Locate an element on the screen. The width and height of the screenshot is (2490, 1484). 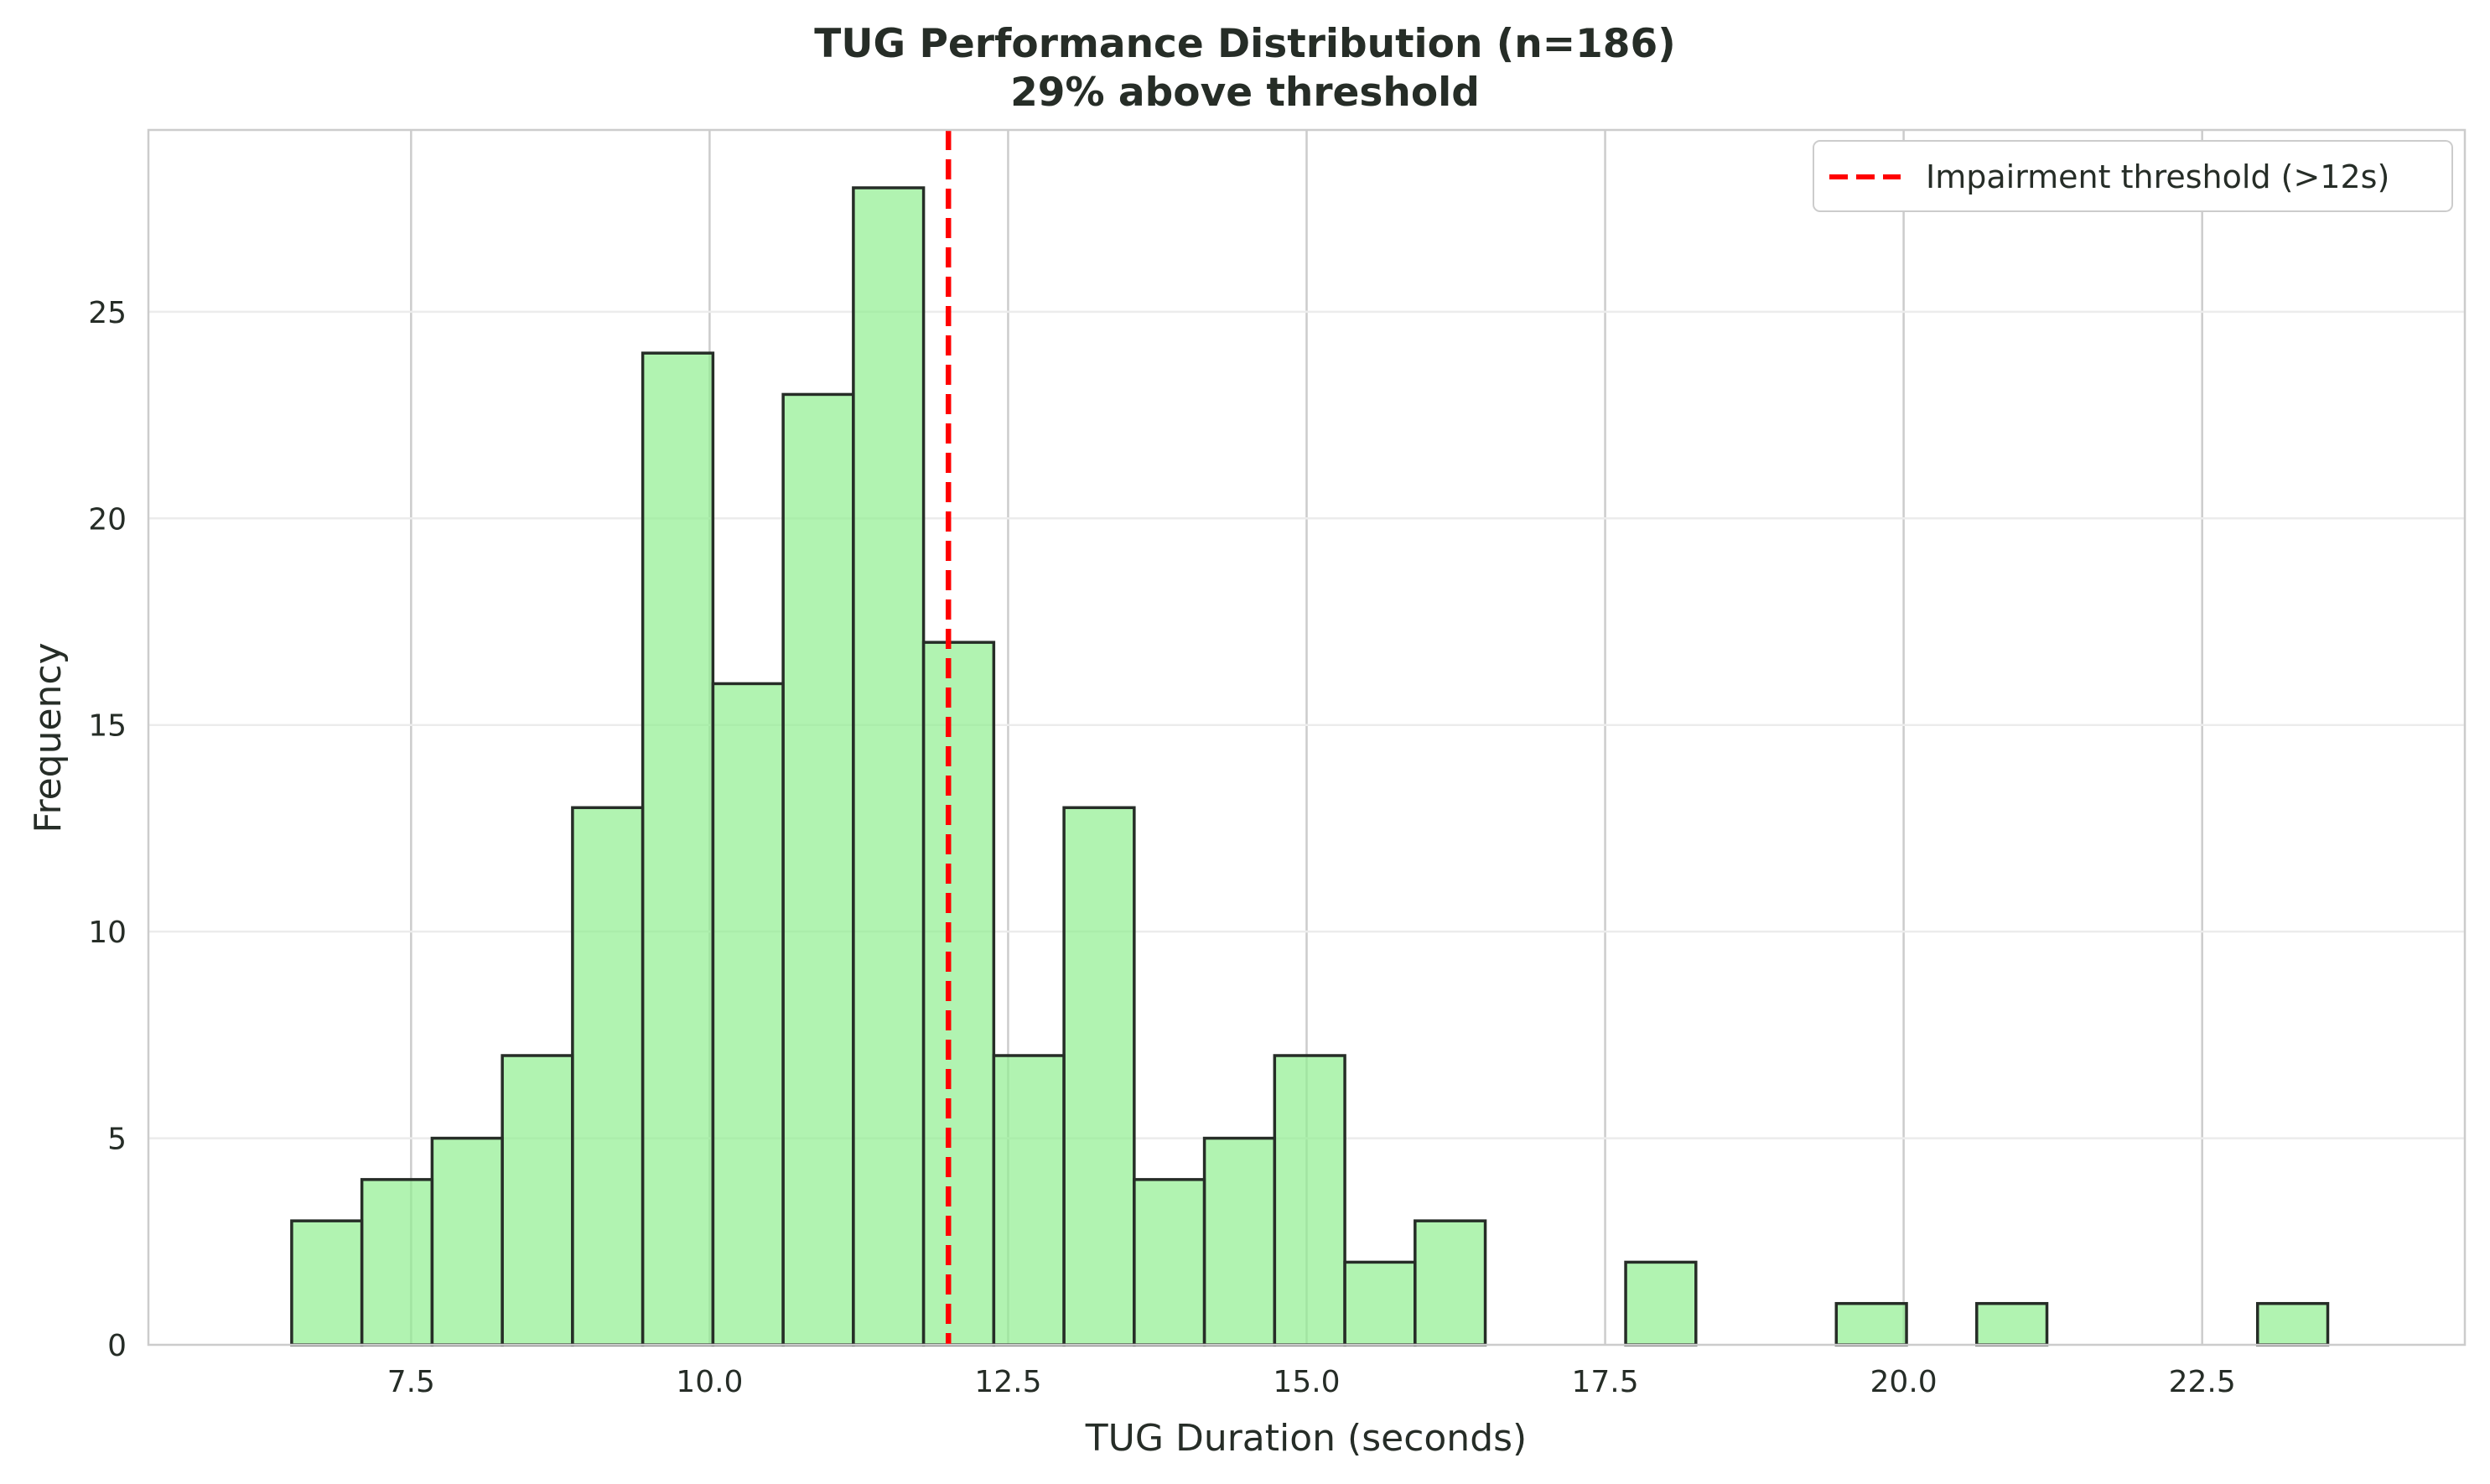
y-axis-ticks: 0 5 10 15 20 25 is located at coordinates (107, 829).